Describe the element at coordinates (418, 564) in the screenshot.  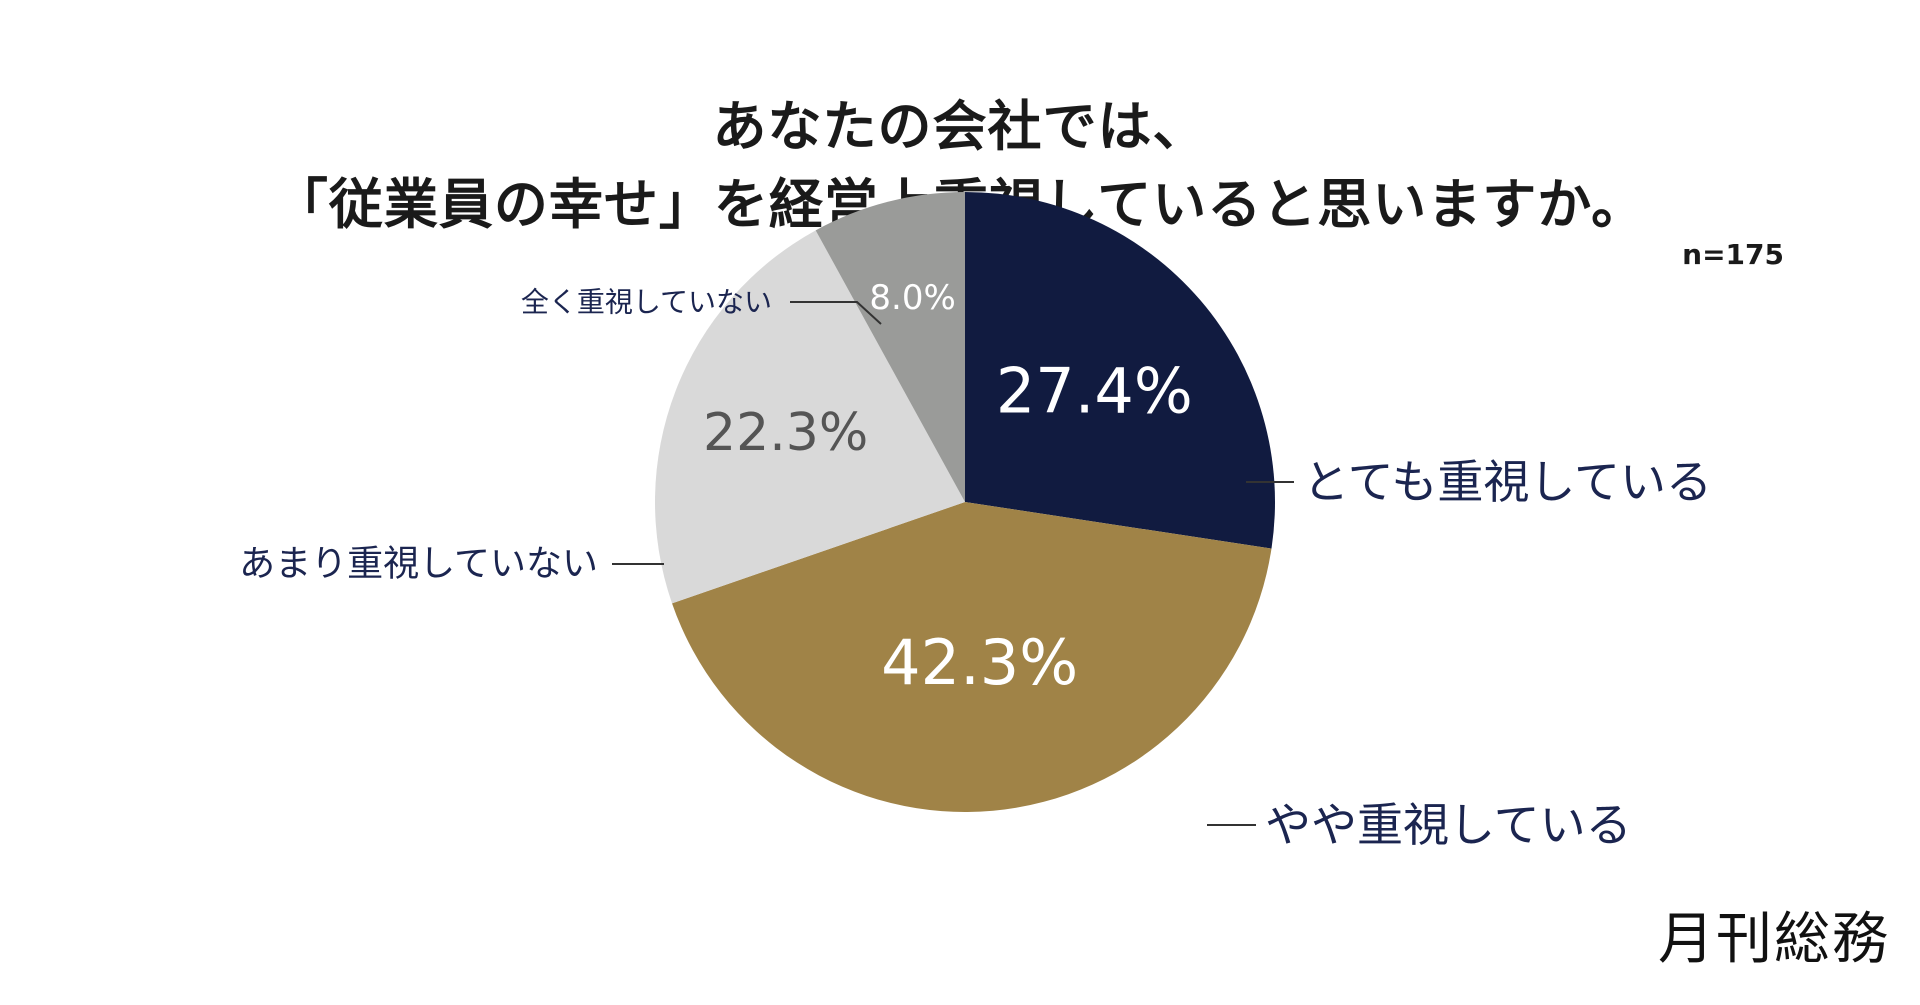
I see `slice-category-label-3: あまり重視していない` at that location.